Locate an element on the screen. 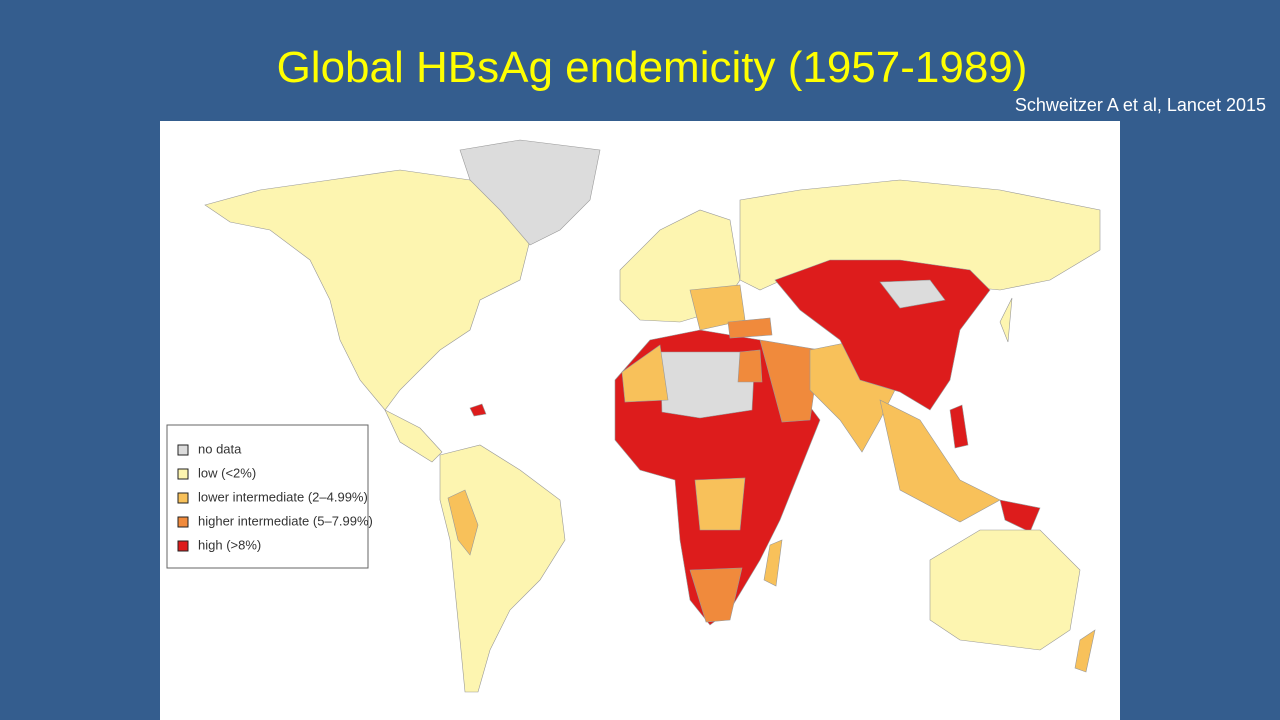 The height and width of the screenshot is (720, 1280). slide-title: Global HBsAg endemicity (1957-1989) is located at coordinates (652, 67).